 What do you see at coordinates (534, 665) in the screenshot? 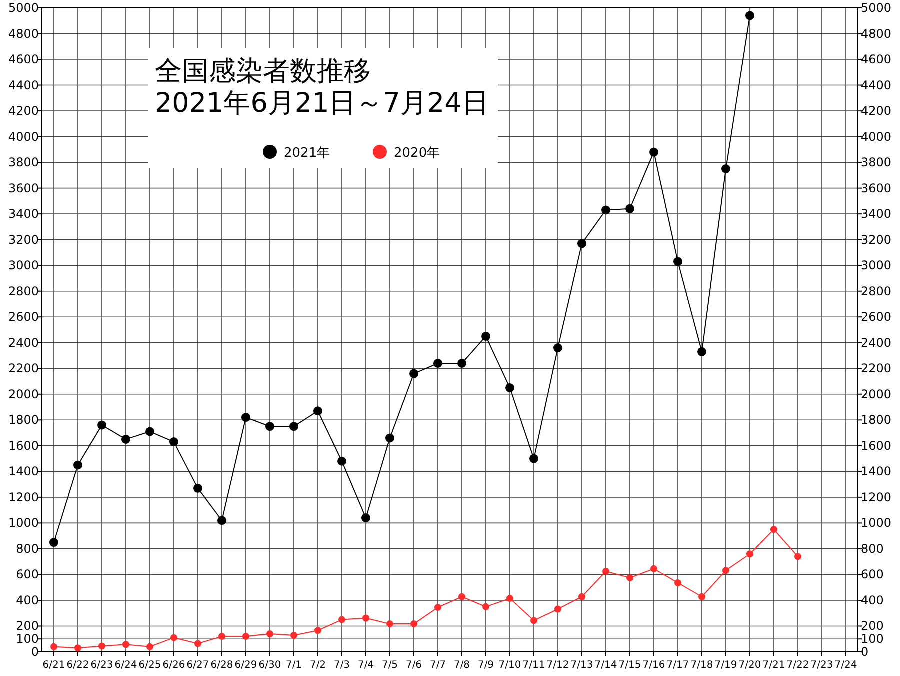
I see `x-tick-label: 7/11` at bounding box center [534, 665].